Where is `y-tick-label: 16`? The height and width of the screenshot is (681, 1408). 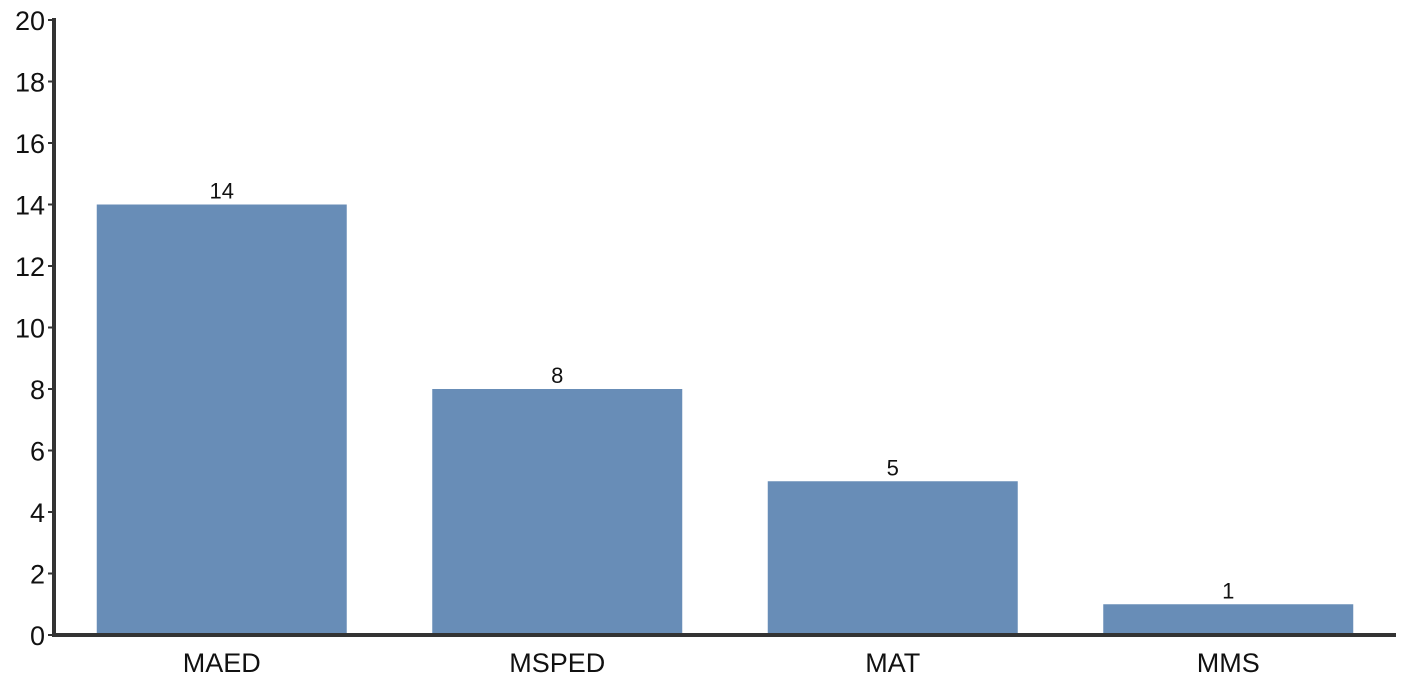
y-tick-label: 16 is located at coordinates (30, 144).